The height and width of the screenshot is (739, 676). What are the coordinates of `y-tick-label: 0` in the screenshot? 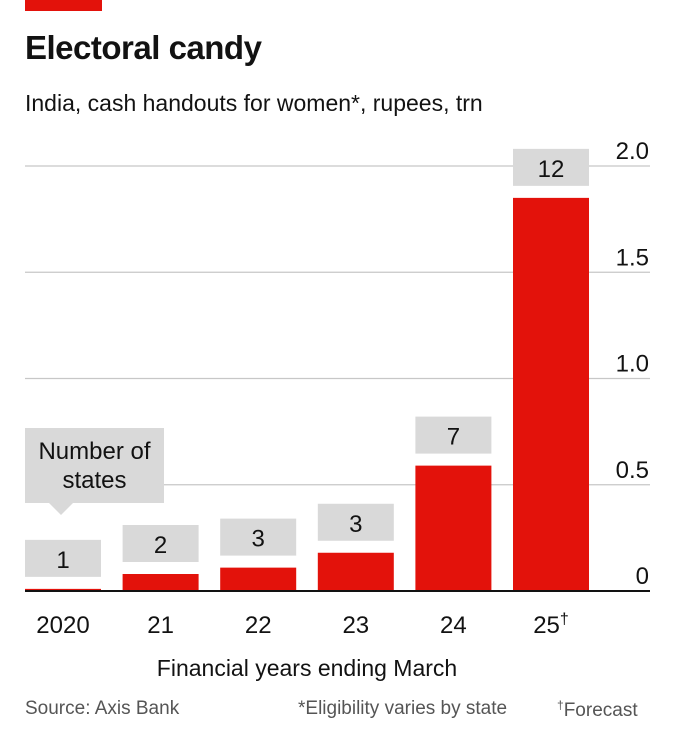 It's located at (642, 576).